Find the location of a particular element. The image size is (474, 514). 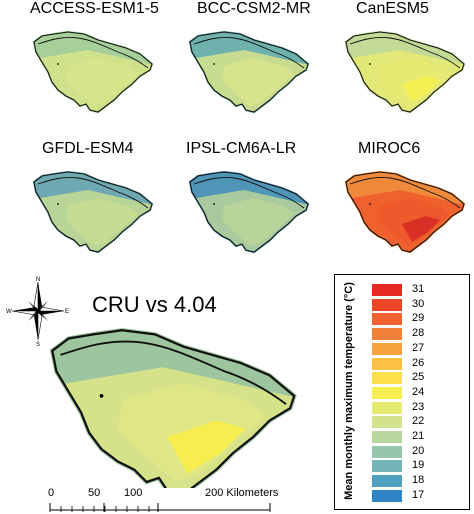

legend-title: Mean monthly maximum temperature (°C) is located at coordinates (349, 391).